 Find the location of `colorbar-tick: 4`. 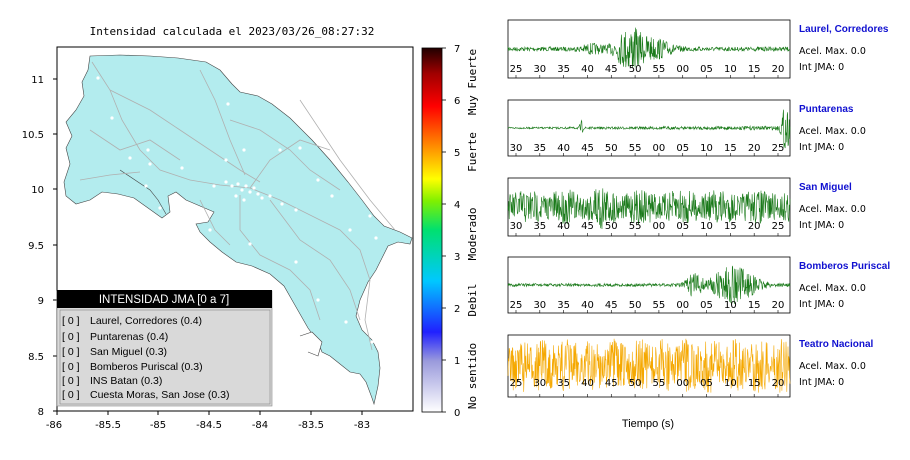

colorbar-tick: 4 is located at coordinates (457, 205).